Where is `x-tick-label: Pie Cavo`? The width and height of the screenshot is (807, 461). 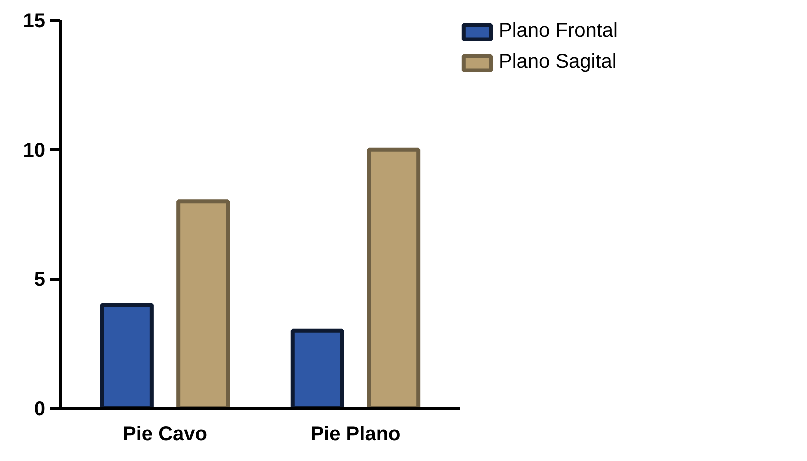 x-tick-label: Pie Cavo is located at coordinates (165, 435).